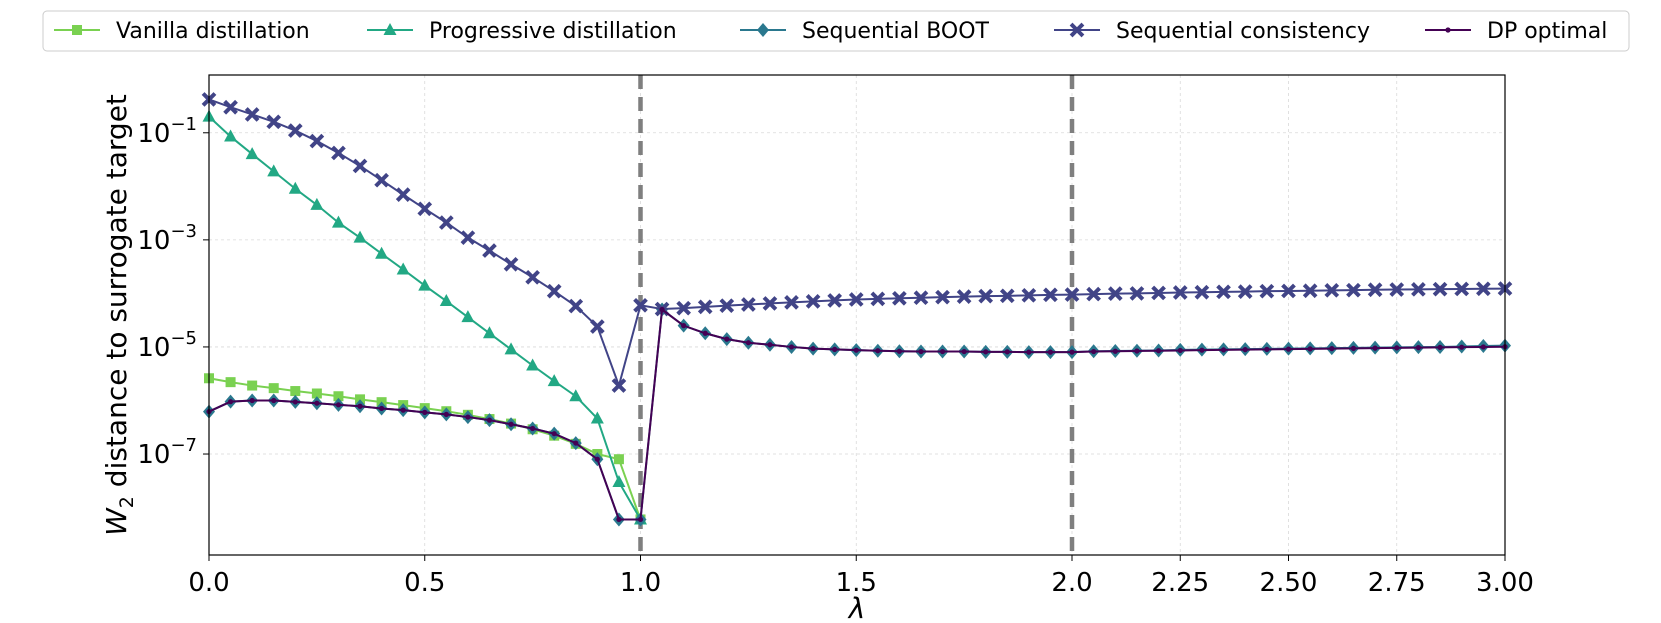  Describe the element at coordinates (116, 295) in the screenshot. I see `y-axis-label-rest: distance to surrogate target` at that location.